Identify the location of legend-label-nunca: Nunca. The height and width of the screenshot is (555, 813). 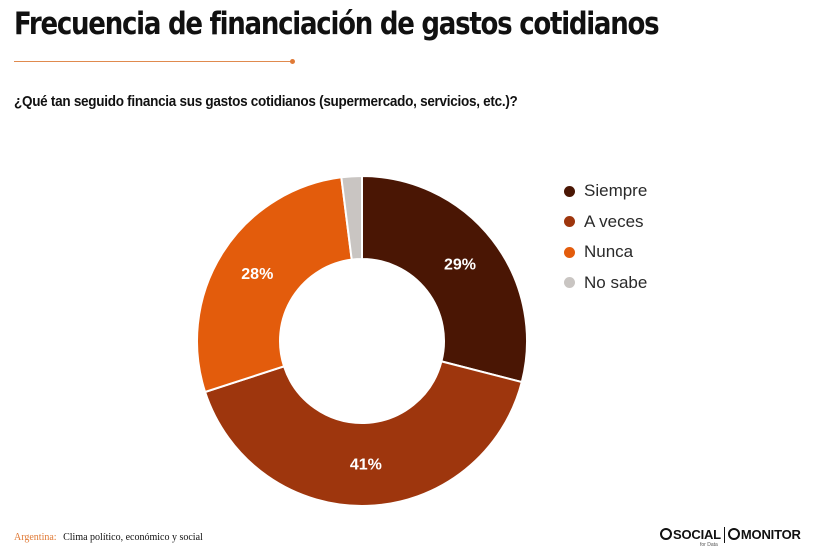
(609, 252).